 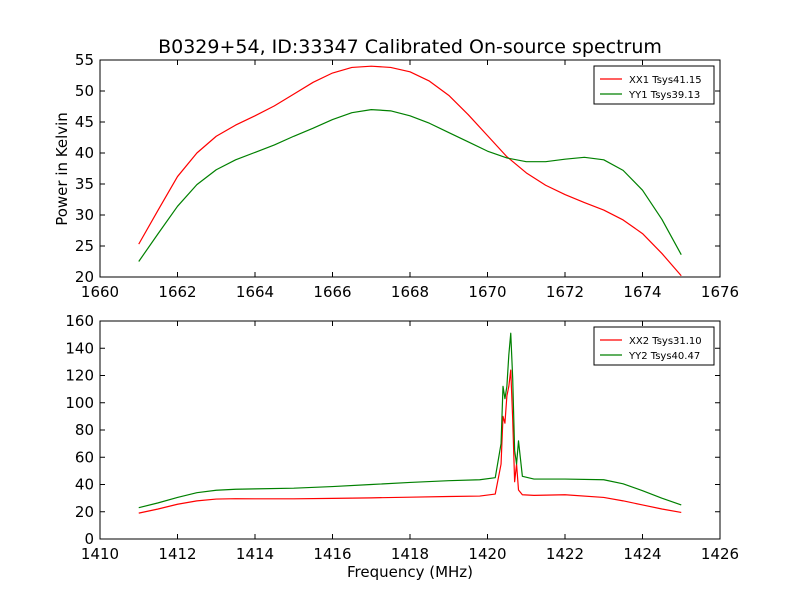 I want to click on bottom-y-tick-label: 160, so click(x=79, y=321).